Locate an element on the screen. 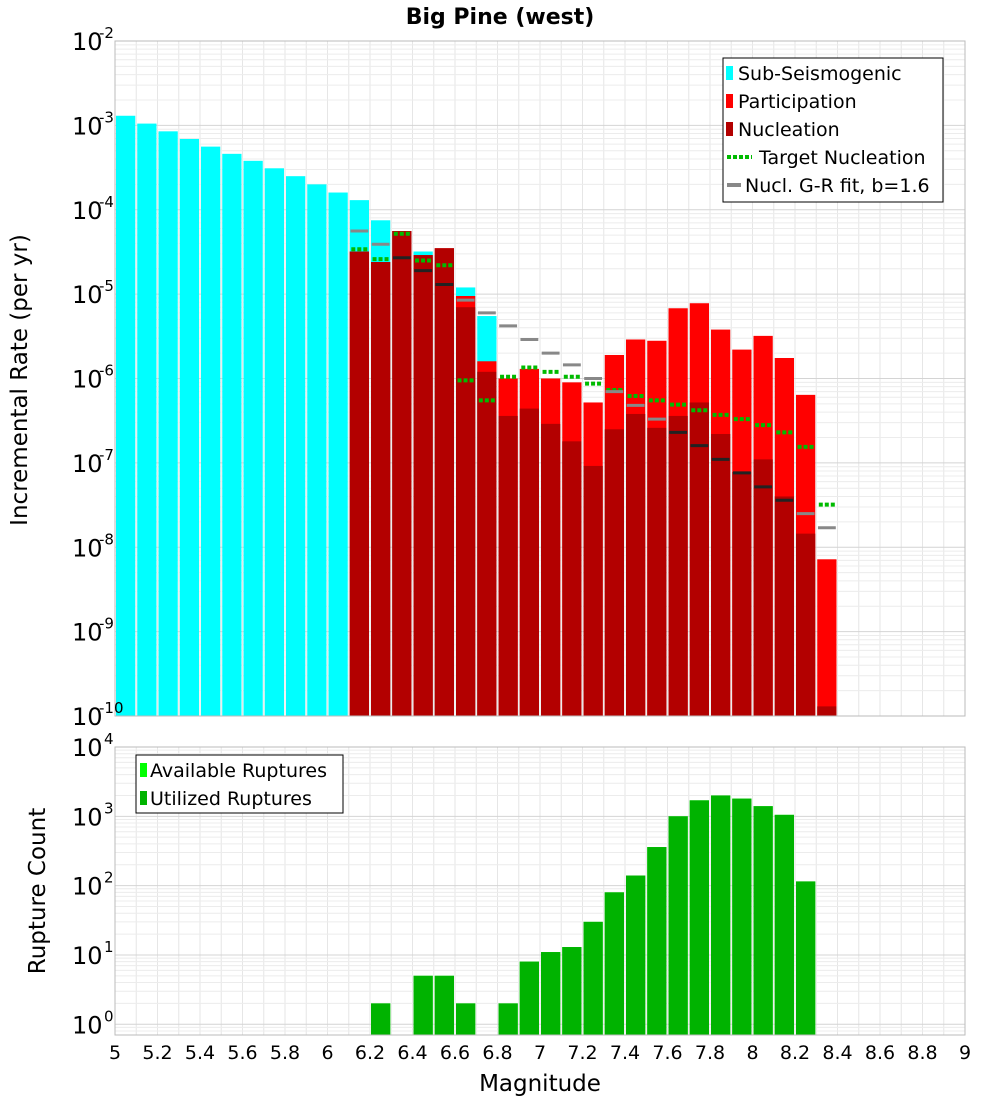 Image resolution: width=1000 pixels, height=1100 pixels. bar-participation is located at coordinates (827, 637).